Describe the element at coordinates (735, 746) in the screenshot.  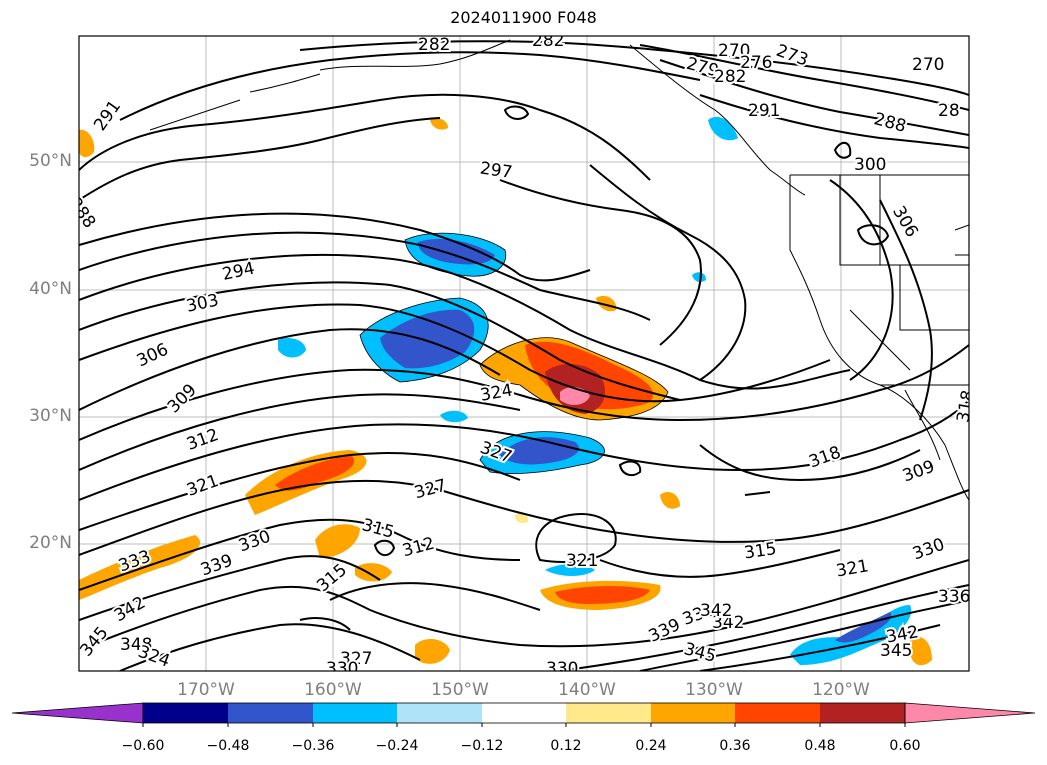
I see `colorbar-tick-label: 0.36` at that location.